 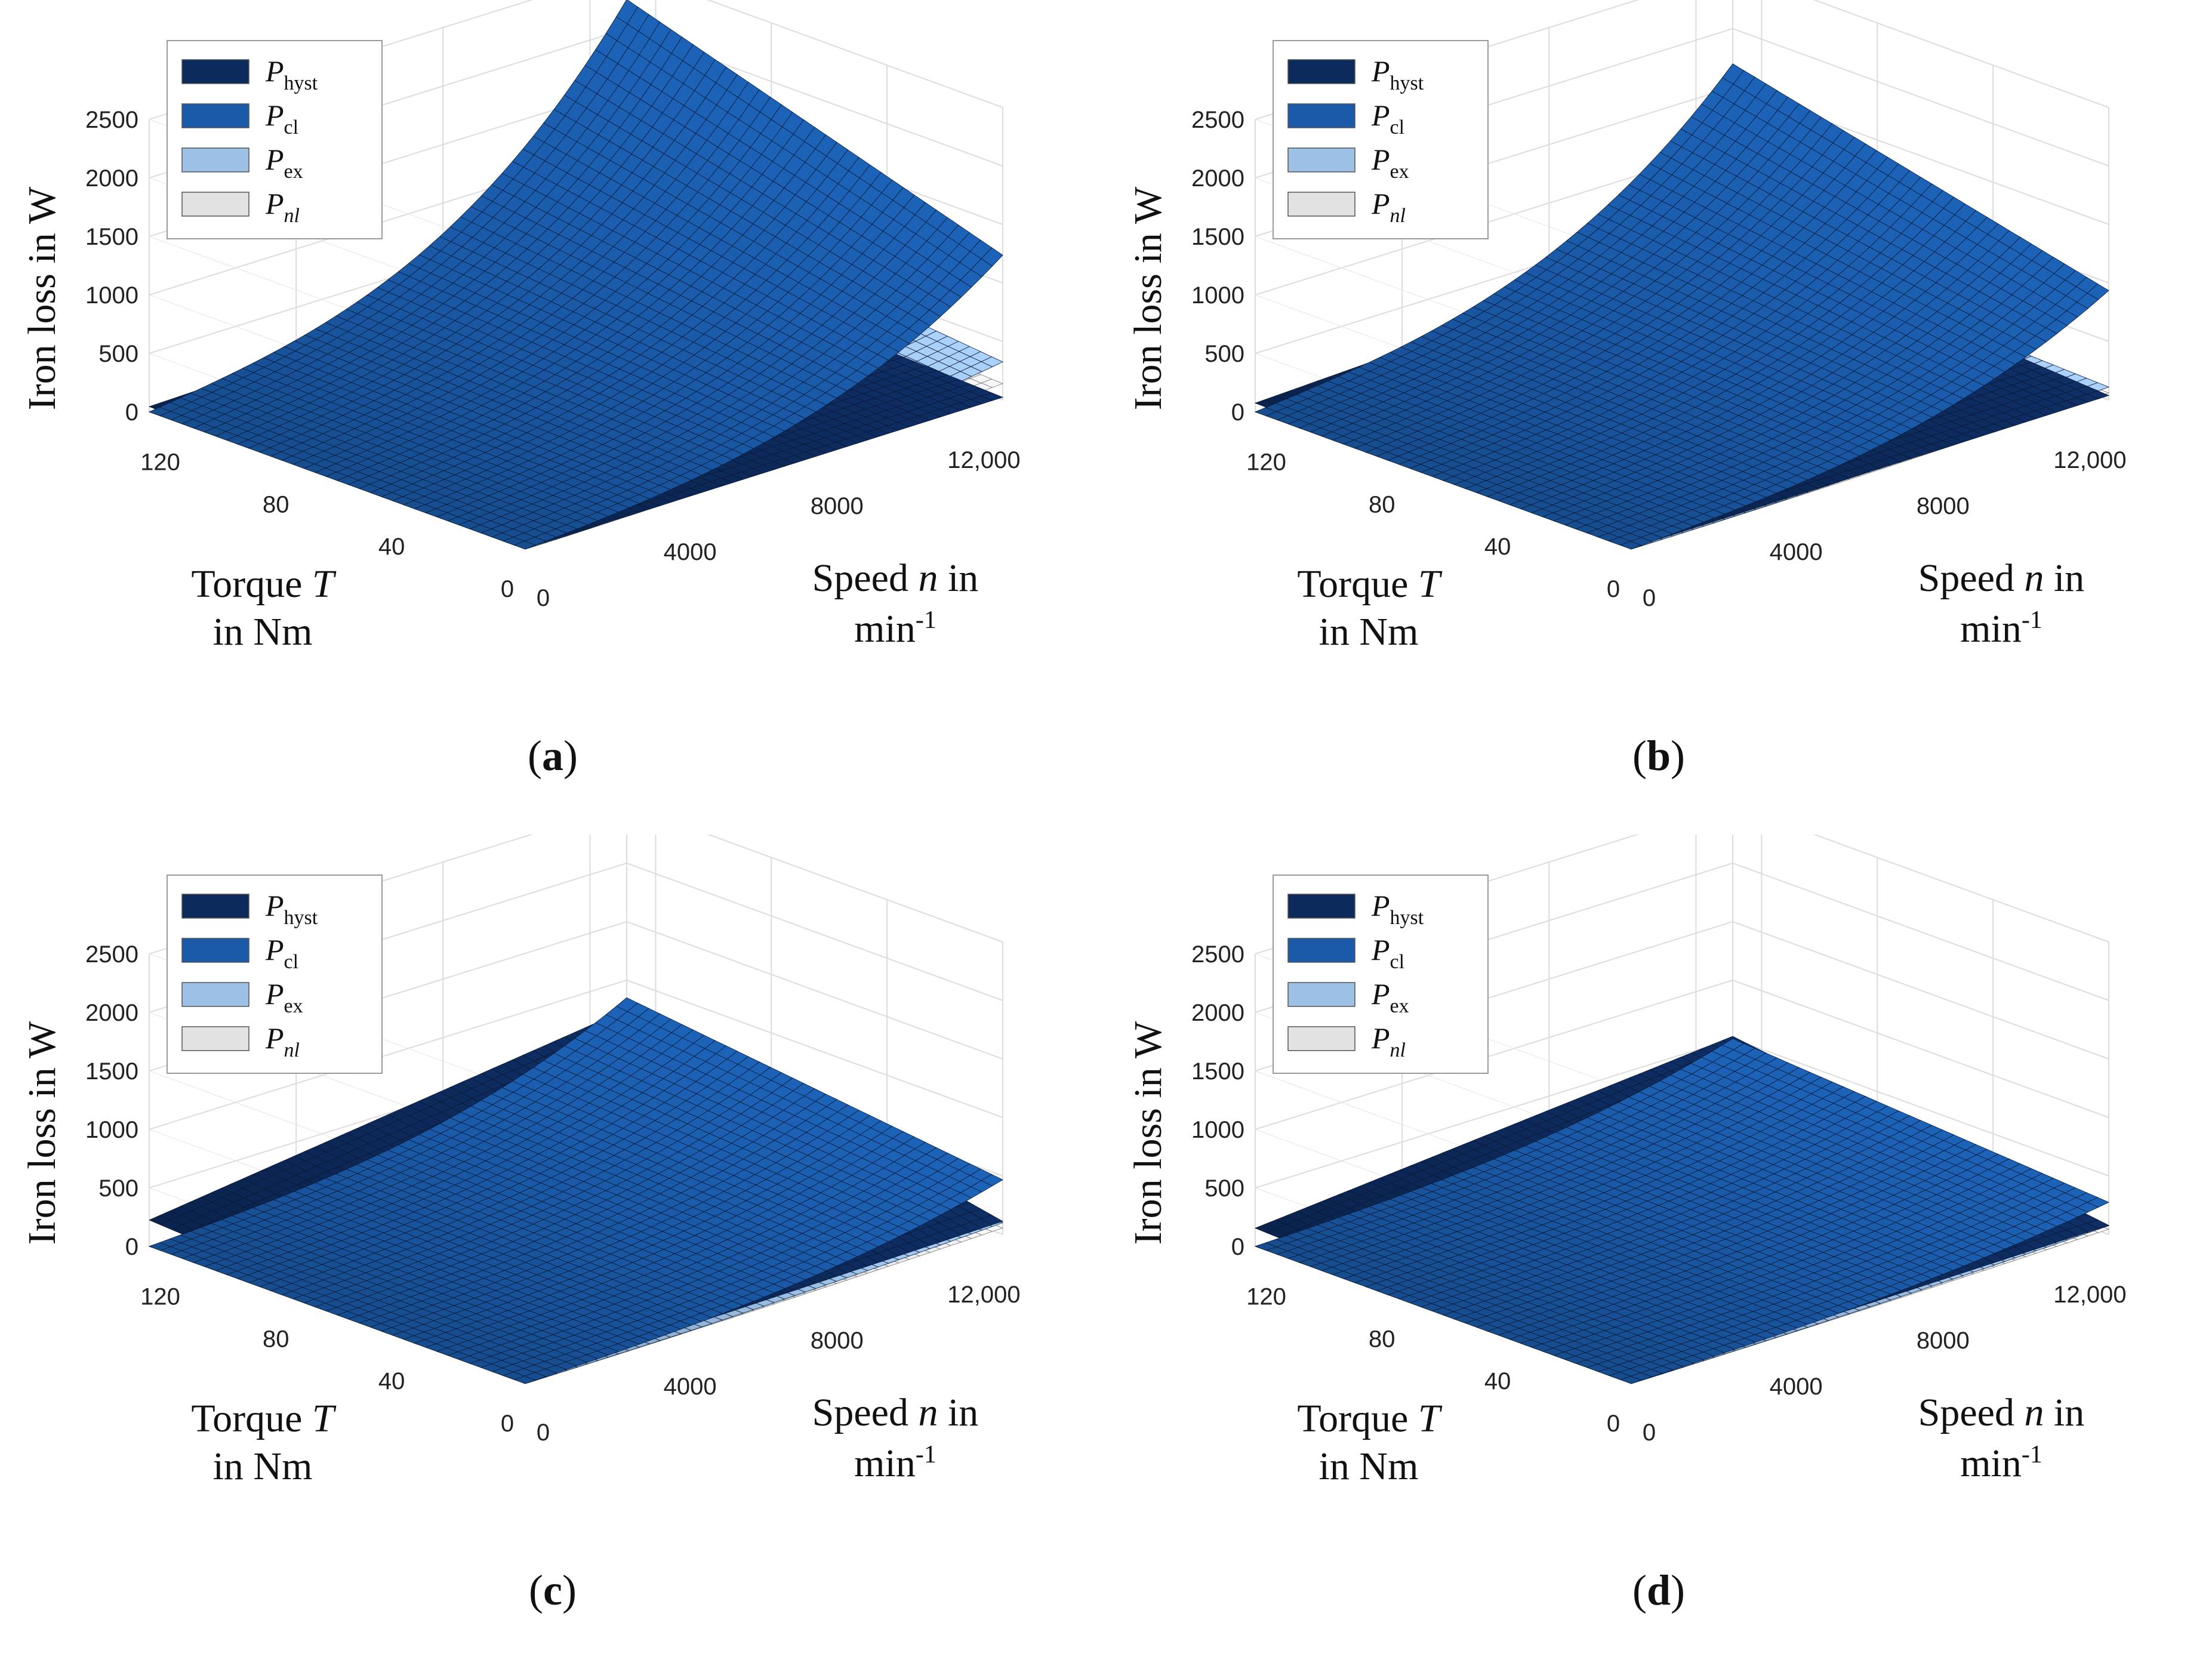 I want to click on panel-label: (d), so click(x=1659, y=1590).